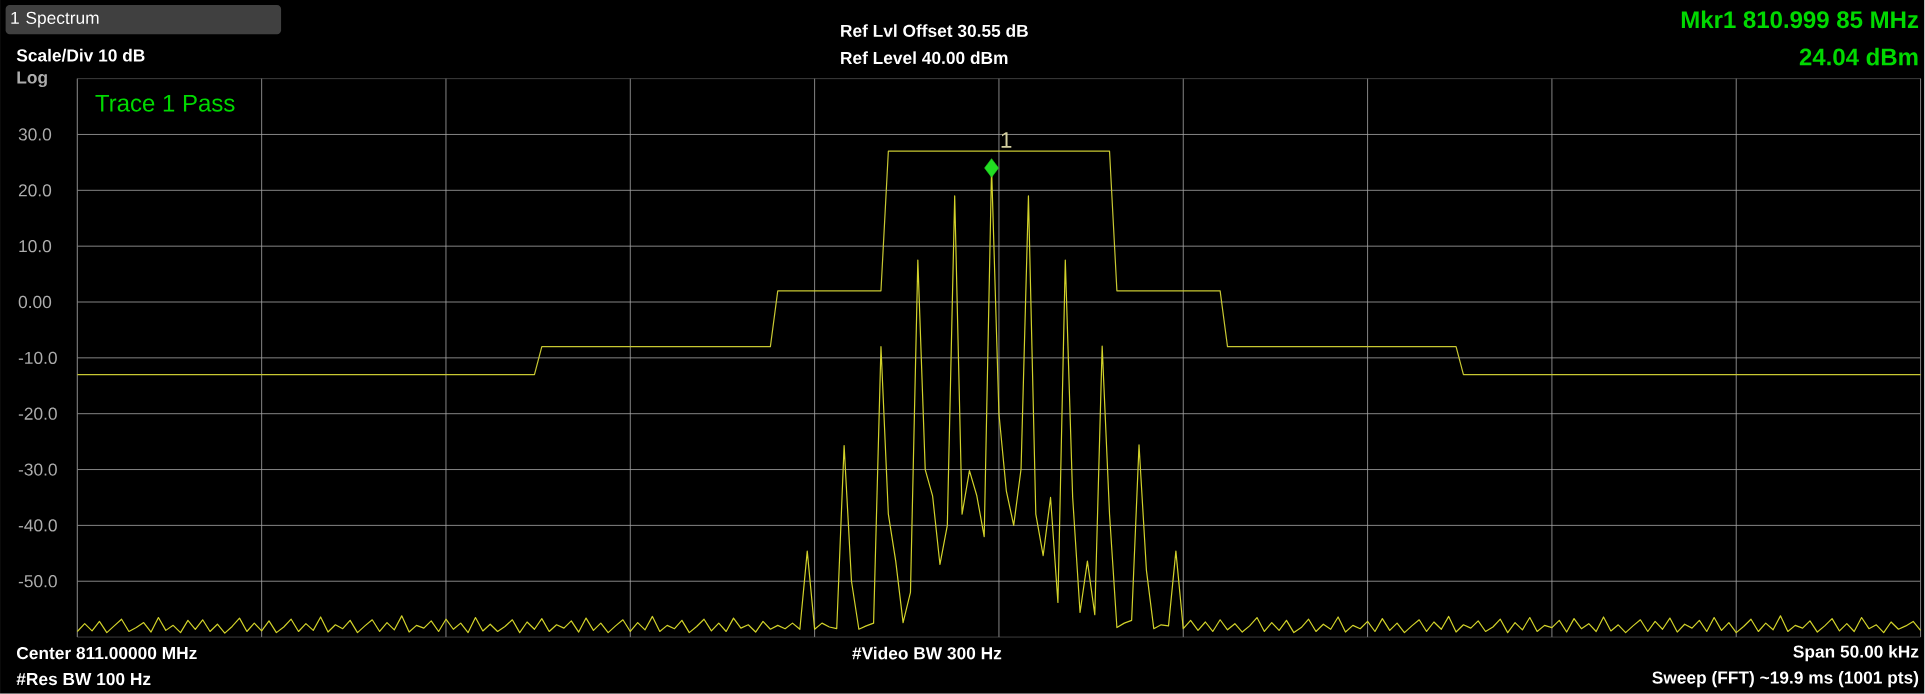 This screenshot has width=1925, height=694. I want to click on y-tick-label: -40.0, so click(37, 525).